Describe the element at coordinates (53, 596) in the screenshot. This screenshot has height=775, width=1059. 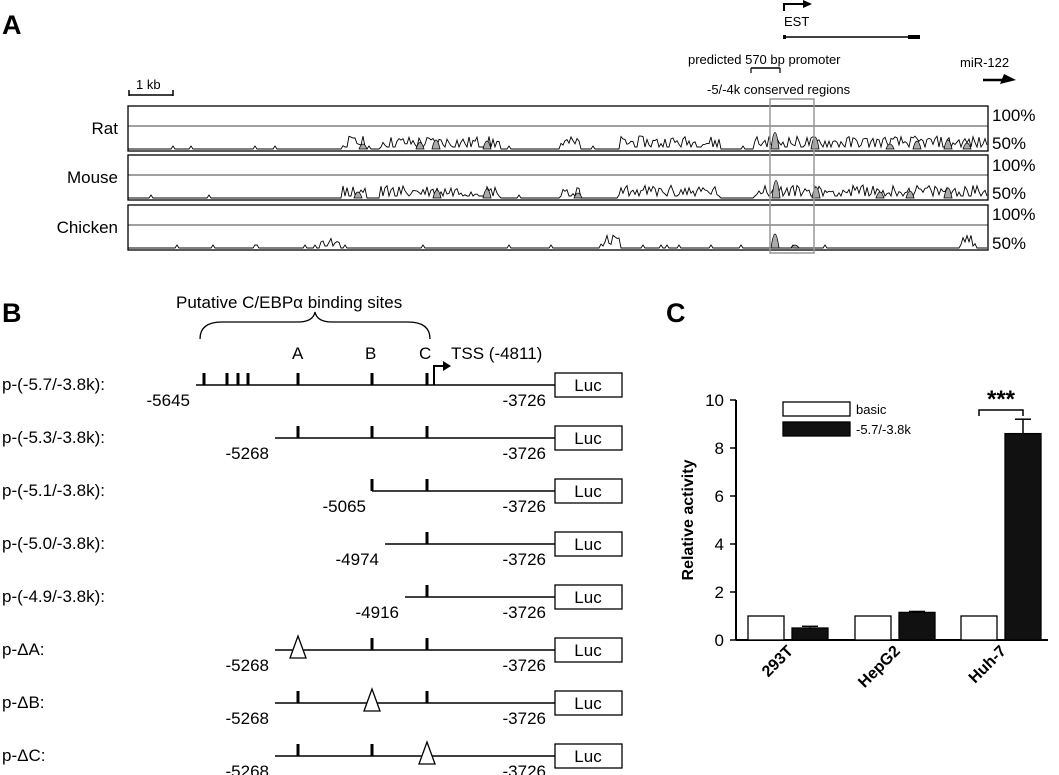
I see `construct-name: p-(-4.9/-3.8k):` at that location.